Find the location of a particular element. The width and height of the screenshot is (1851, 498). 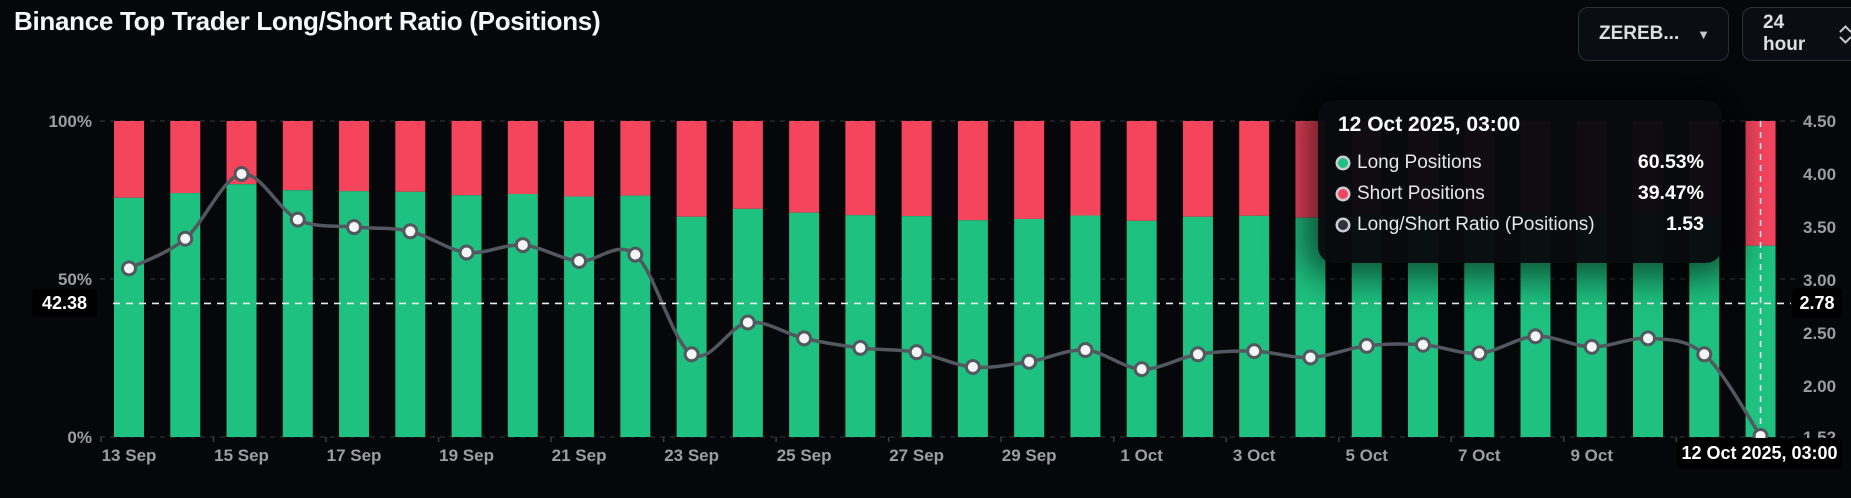

current-value-right: 2.78 is located at coordinates (1817, 302).